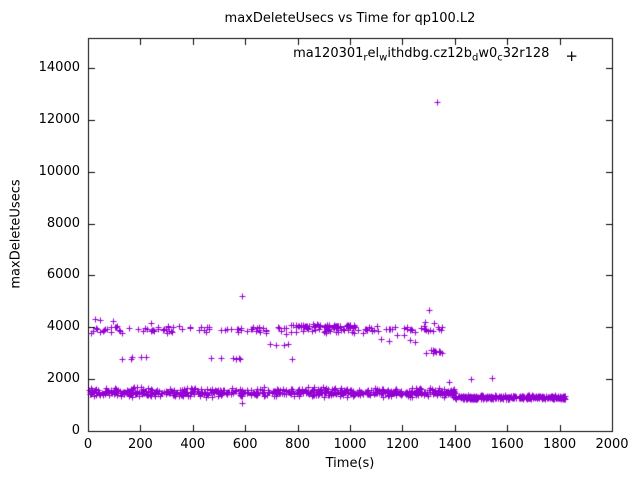 Image resolution: width=640 pixels, height=480 pixels. I want to click on y-tick-label: 12000, so click(59, 119).